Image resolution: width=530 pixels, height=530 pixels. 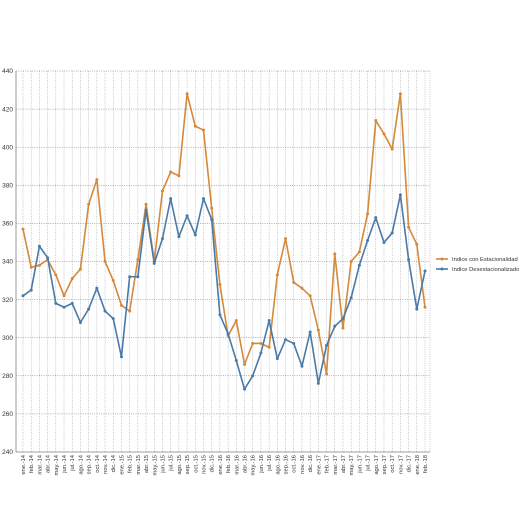 What do you see at coordinates (57, 464) in the screenshot?
I see `x-tick-label: may.-14` at bounding box center [57, 464].